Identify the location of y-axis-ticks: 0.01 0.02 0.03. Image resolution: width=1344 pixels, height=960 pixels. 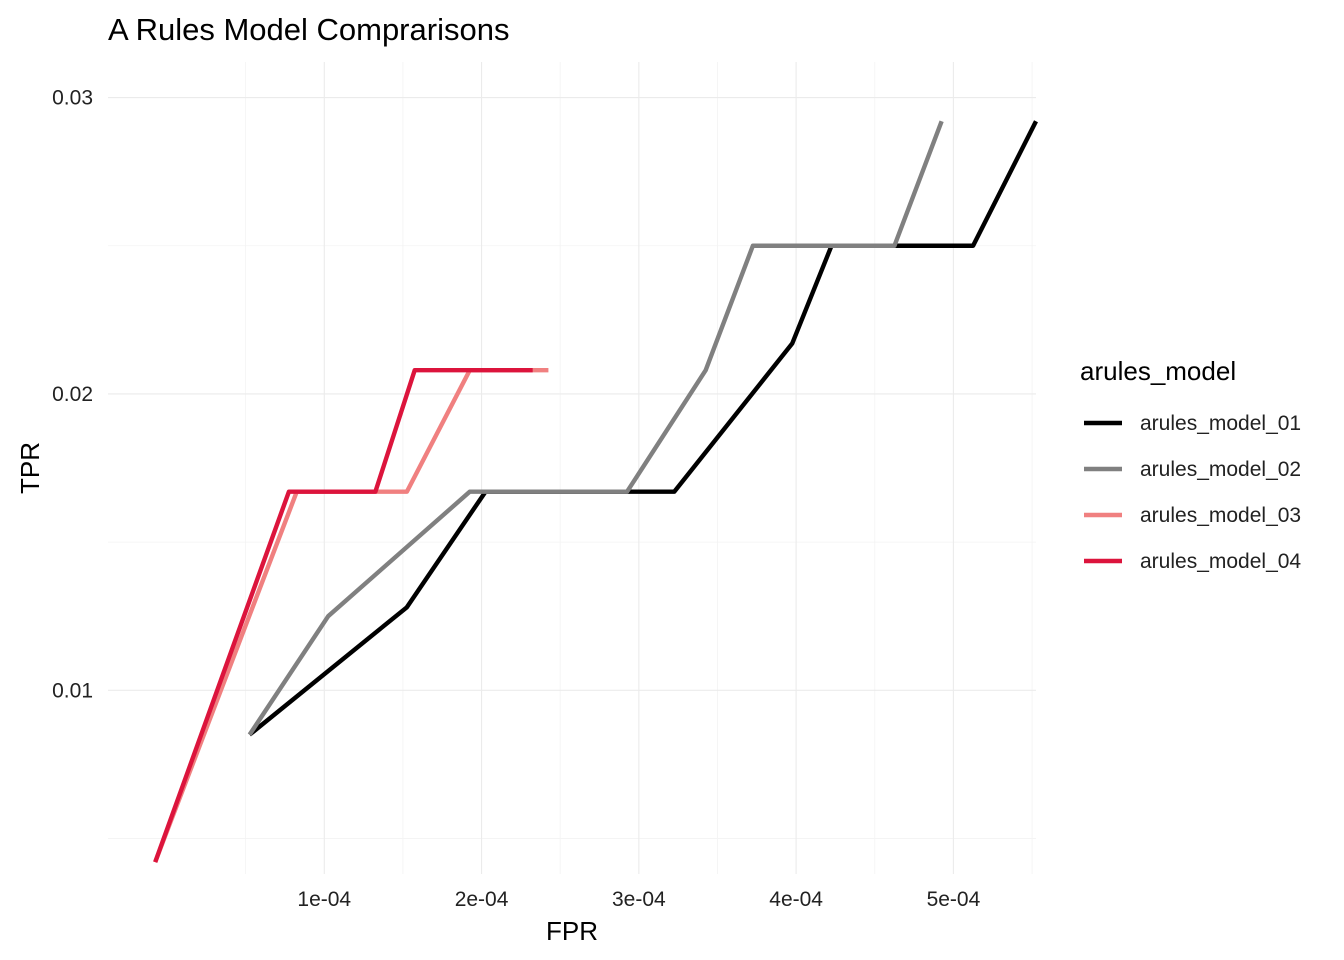
(72, 395).